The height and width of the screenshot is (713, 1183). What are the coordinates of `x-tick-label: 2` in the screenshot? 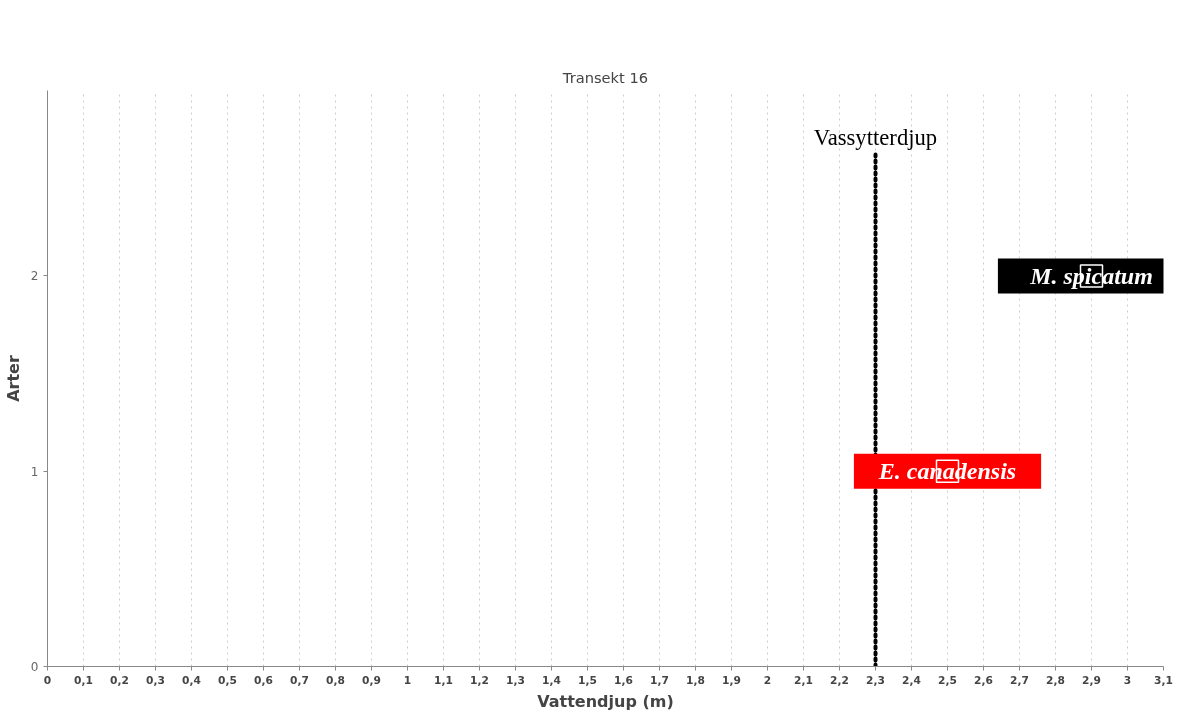 It's located at (767, 680).